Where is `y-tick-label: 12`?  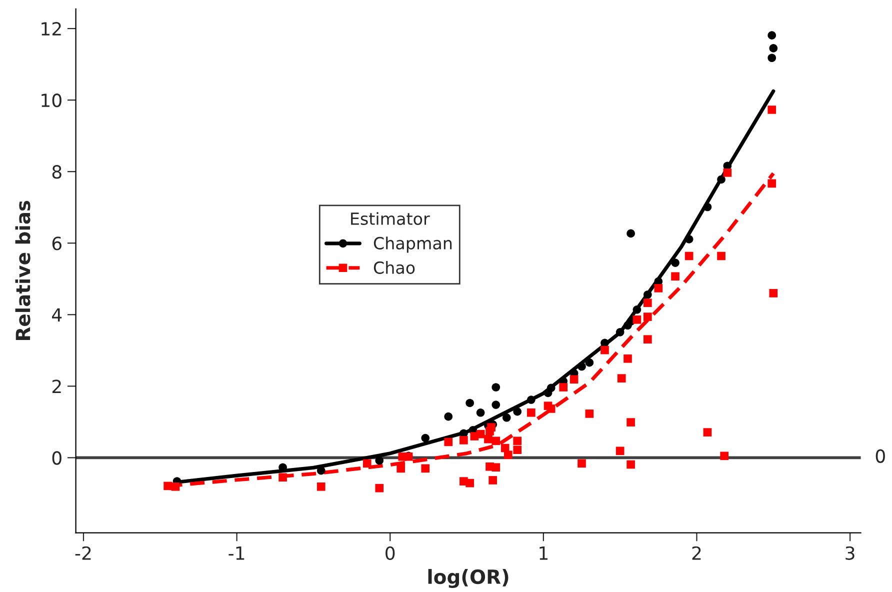
y-tick-label: 12 is located at coordinates (51, 29).